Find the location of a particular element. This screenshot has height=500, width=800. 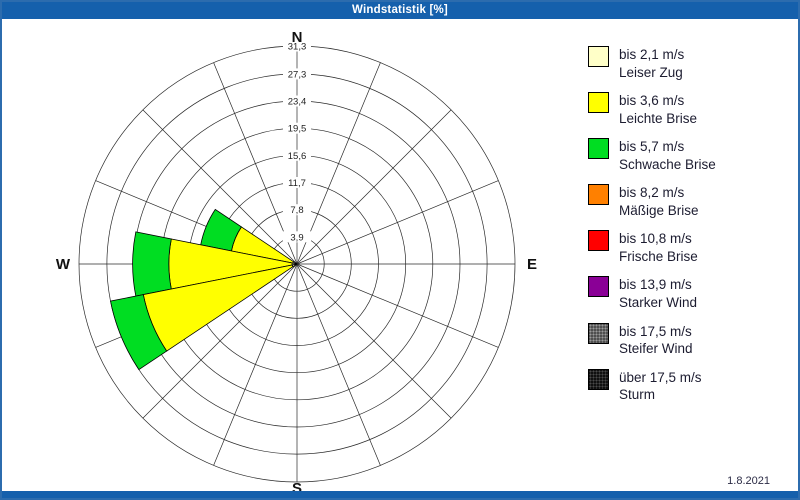

legend-item: bis 8,2 m/s Mäßige Brise is located at coordinates (652, 201).